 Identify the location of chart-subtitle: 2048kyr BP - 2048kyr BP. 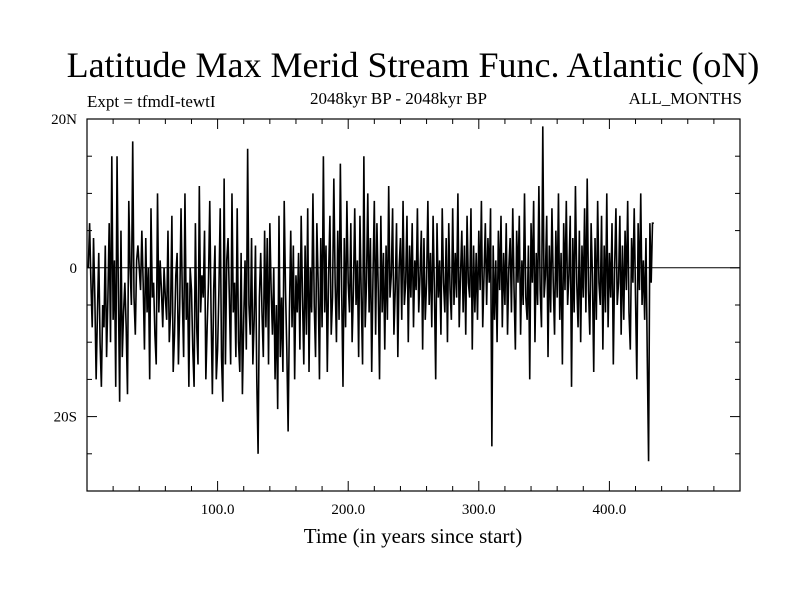
(398, 98).